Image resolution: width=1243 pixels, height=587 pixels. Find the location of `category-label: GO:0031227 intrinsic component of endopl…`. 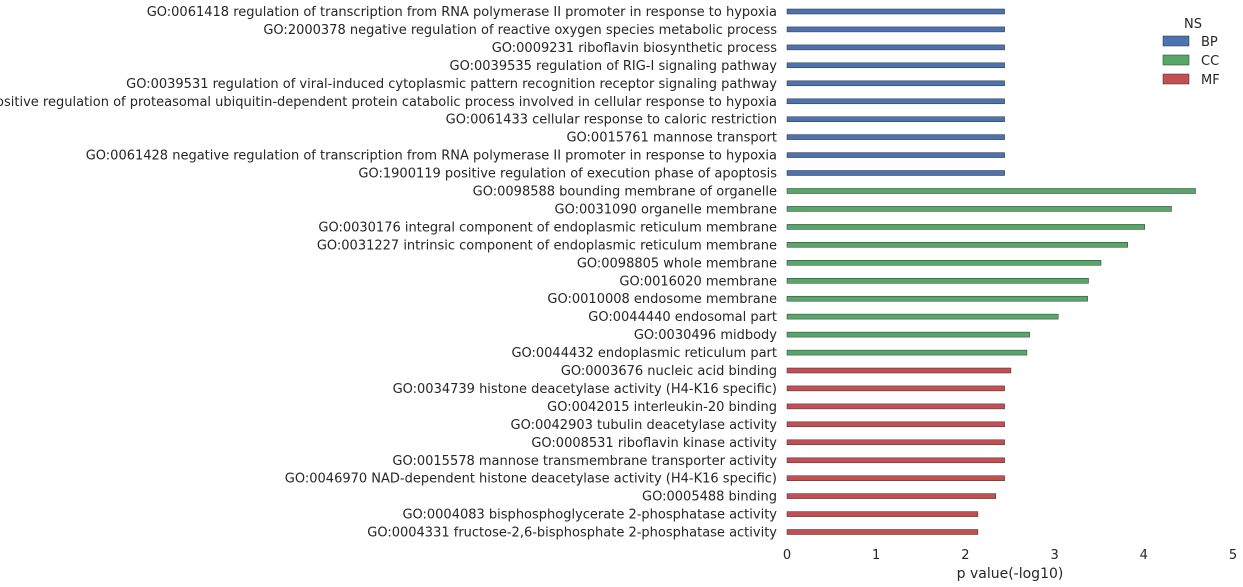

category-label: GO:0031227 intrinsic component of endopl… is located at coordinates (547, 245).